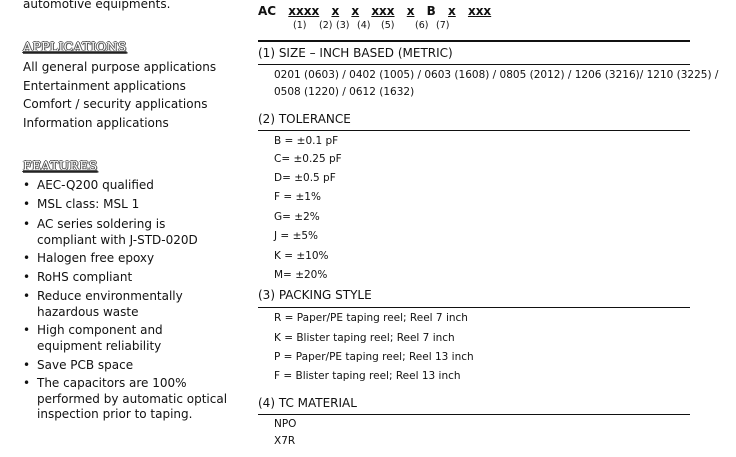 The width and height of the screenshot is (736, 457). What do you see at coordinates (344, 92) in the screenshot?
I see `section-item: 0508 (1220) / 0612 (1632)` at bounding box center [344, 92].